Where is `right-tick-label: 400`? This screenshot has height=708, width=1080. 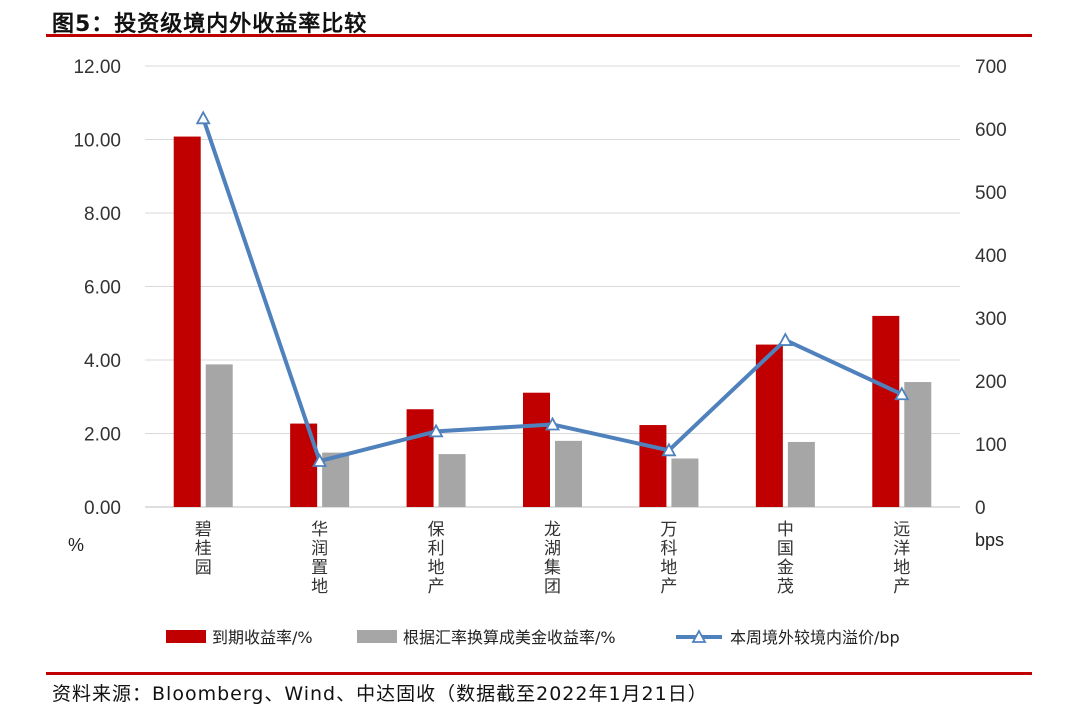
right-tick-label: 400 is located at coordinates (991, 256).